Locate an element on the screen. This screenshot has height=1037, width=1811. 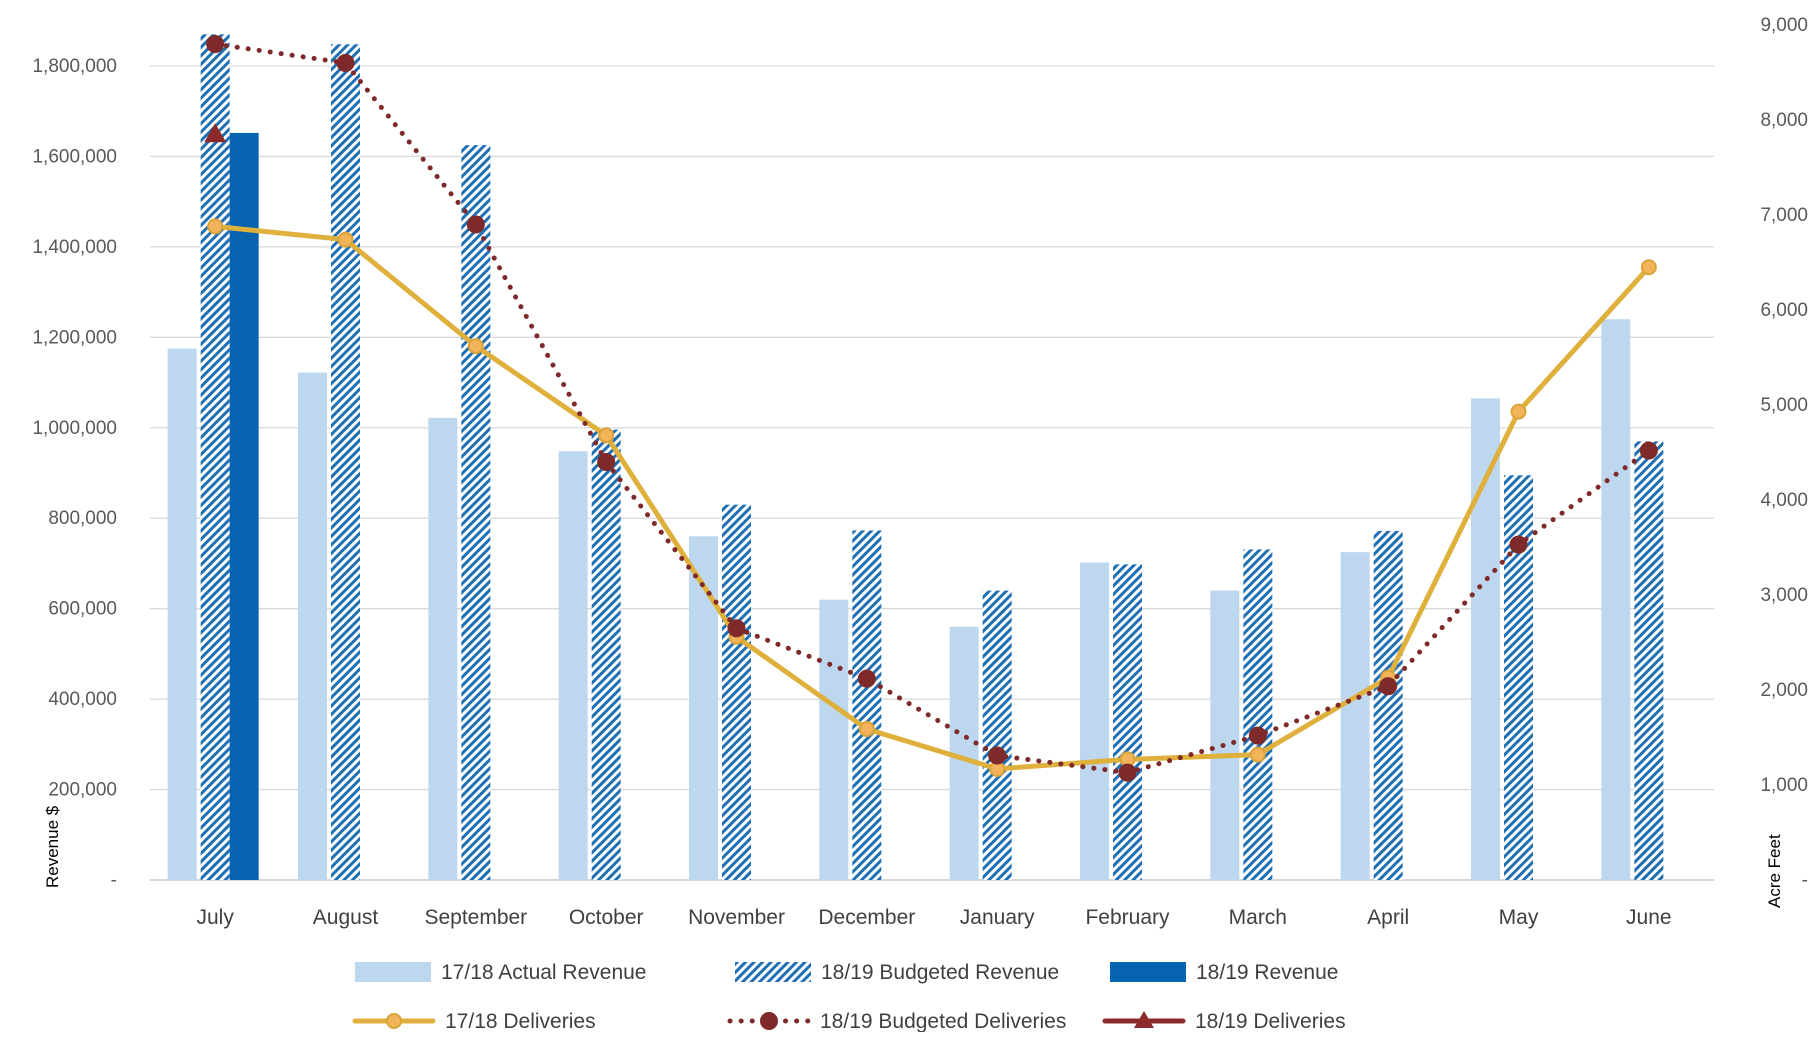
legend-item: 18/19 Budgeted Deliveries is located at coordinates (896, 1021).